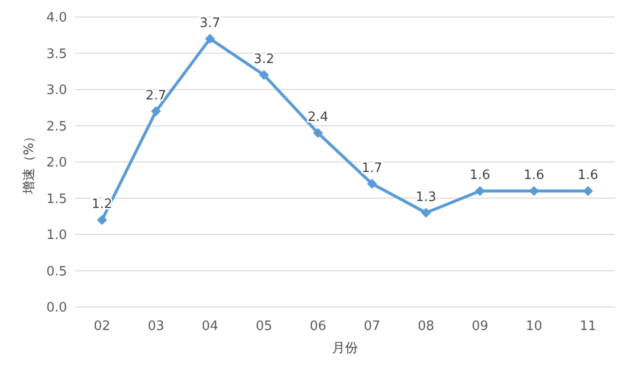 The image size is (630, 372). What do you see at coordinates (56, 163) in the screenshot?
I see `y-tick-label: 2.0` at bounding box center [56, 163].